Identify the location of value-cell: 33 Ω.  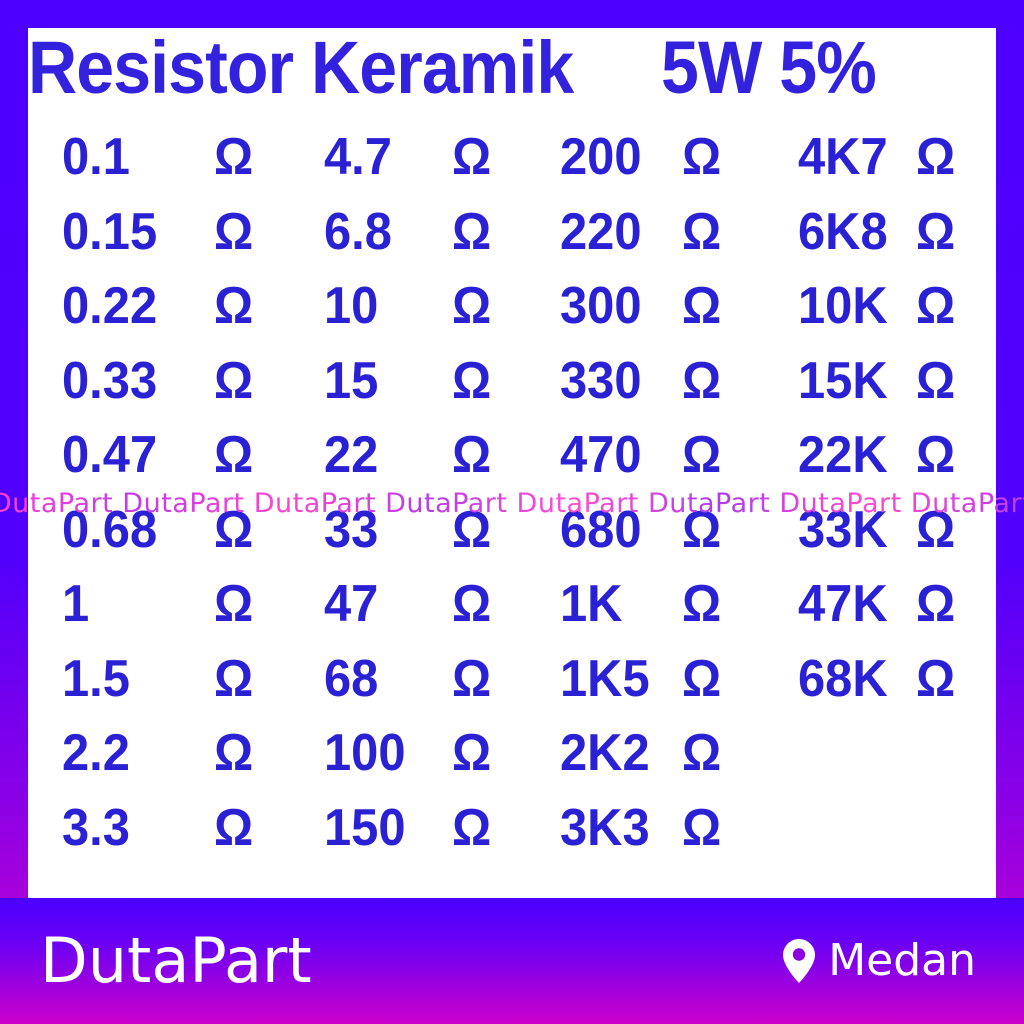
(407, 530).